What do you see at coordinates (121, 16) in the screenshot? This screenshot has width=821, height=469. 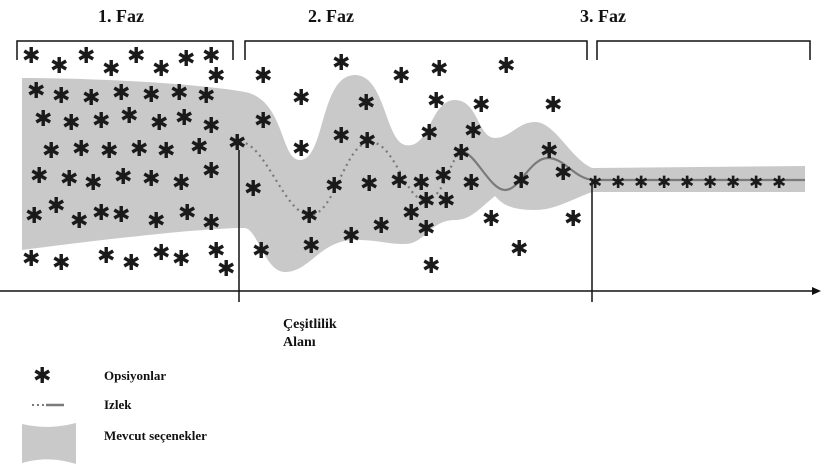 I see `phase-1-label: 1. Faz` at bounding box center [121, 16].